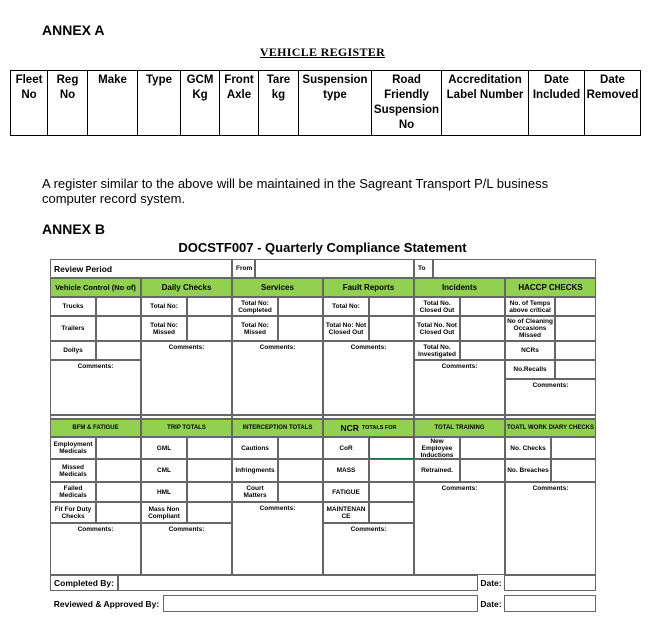 The height and width of the screenshot is (634, 652). I want to click on fault-reports-label: Total No:, so click(346, 306).